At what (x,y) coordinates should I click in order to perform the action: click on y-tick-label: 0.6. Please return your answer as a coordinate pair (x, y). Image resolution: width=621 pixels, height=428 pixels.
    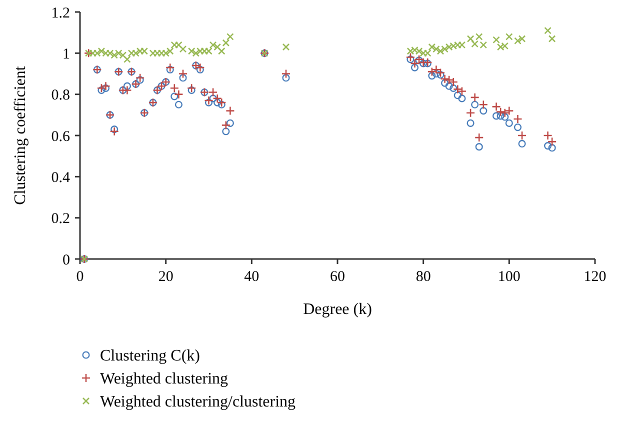
    Looking at the image, I should click on (60, 136).